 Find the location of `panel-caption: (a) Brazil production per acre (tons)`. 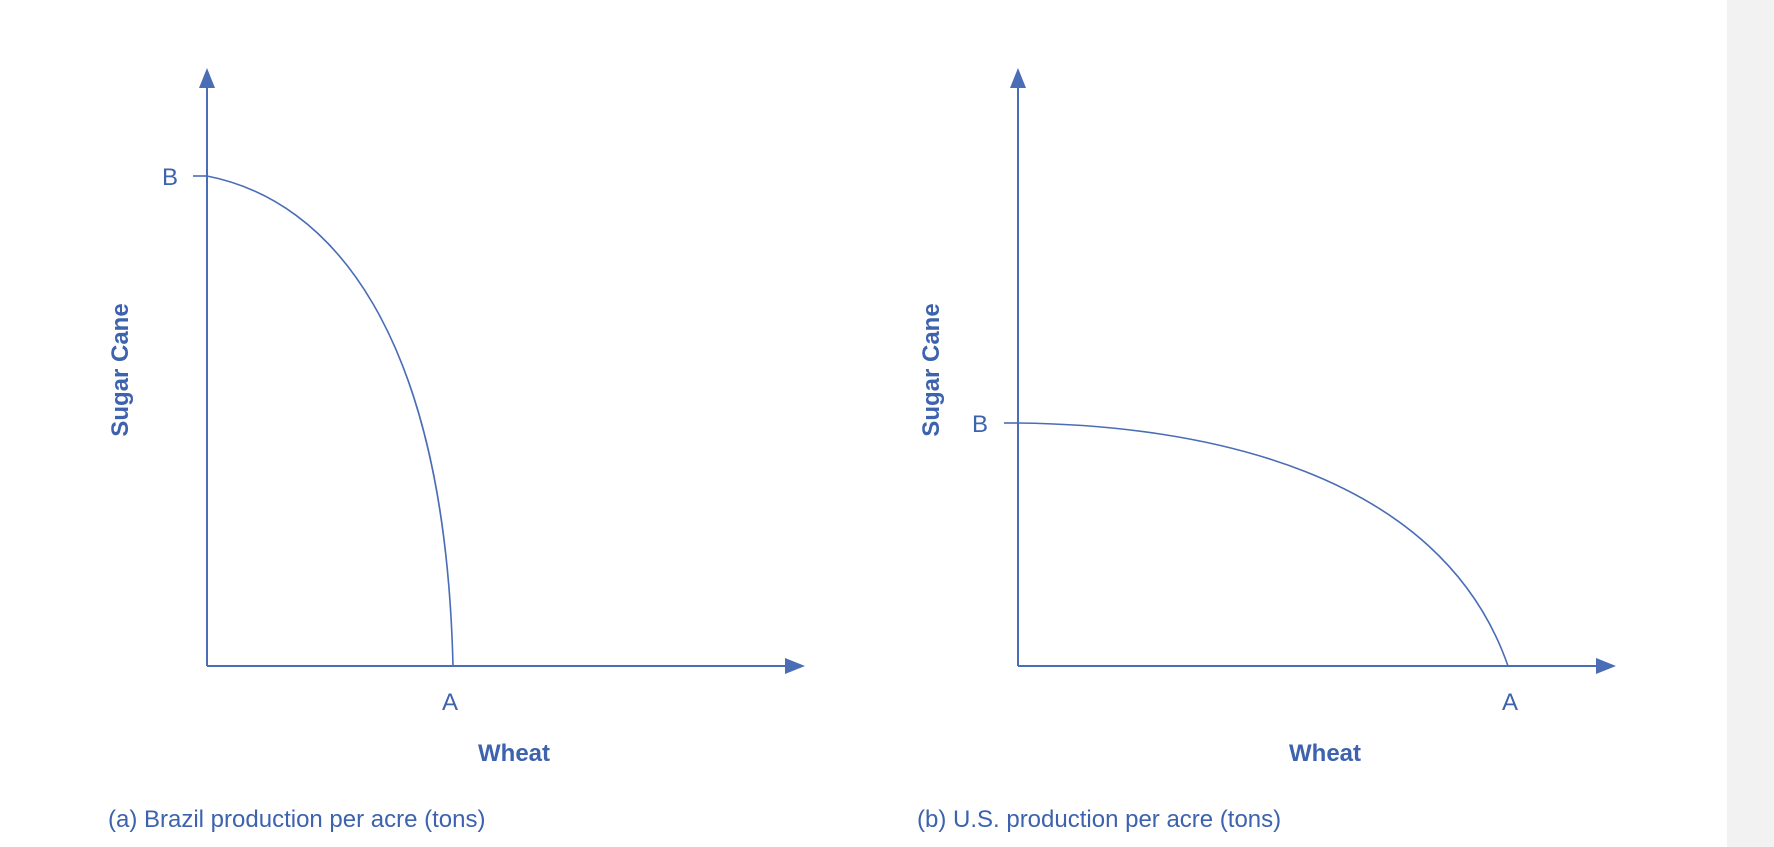

panel-caption: (a) Brazil production per acre (tons) is located at coordinates (296, 819).